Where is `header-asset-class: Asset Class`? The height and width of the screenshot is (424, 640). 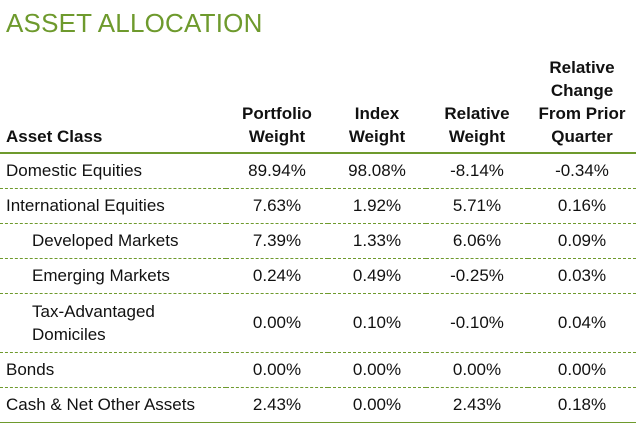
header-asset-class: Asset Class is located at coordinates (113, 105).